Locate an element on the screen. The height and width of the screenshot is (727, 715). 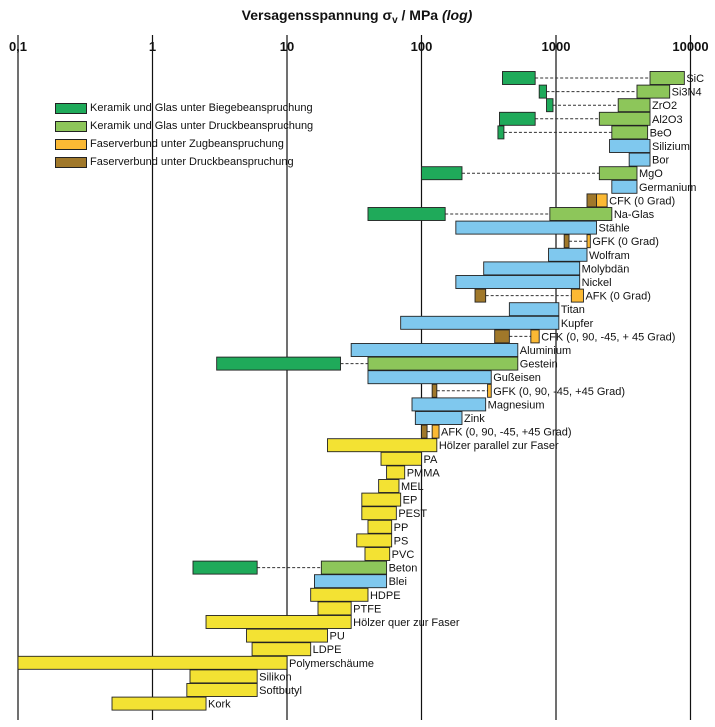
bar-label-18: Kupfer is located at coordinates (577, 324).